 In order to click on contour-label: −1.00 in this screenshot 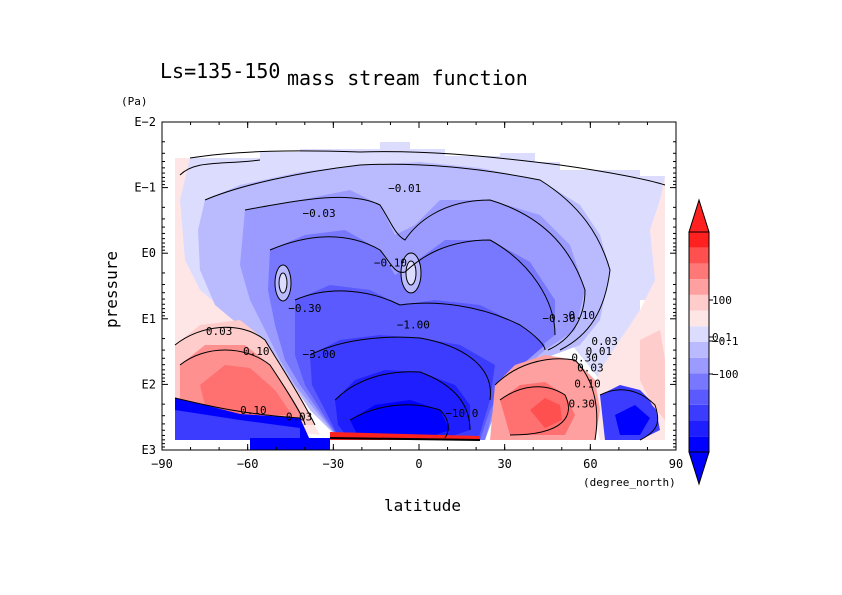, I will do `click(413, 325)`.